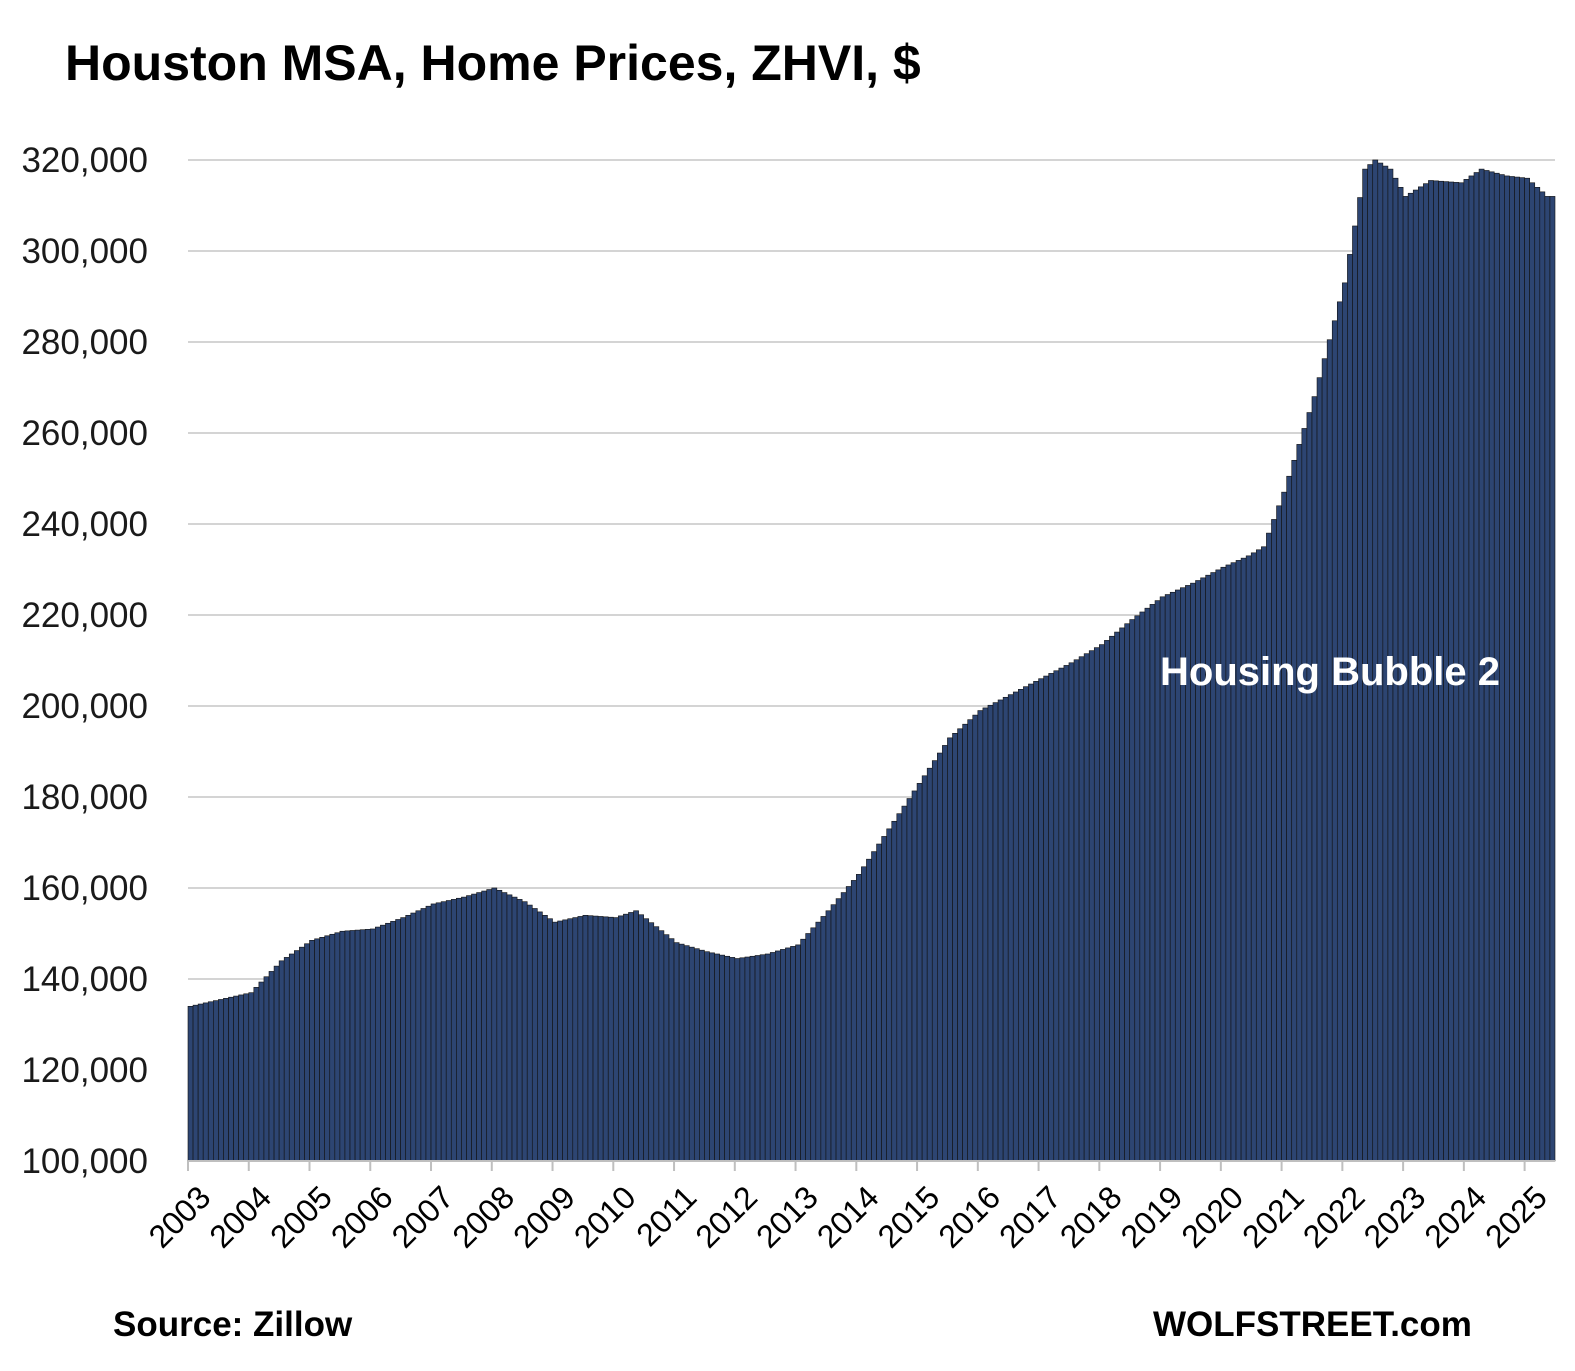  I want to click on x-tick-label: 2010, so click(605, 1217).